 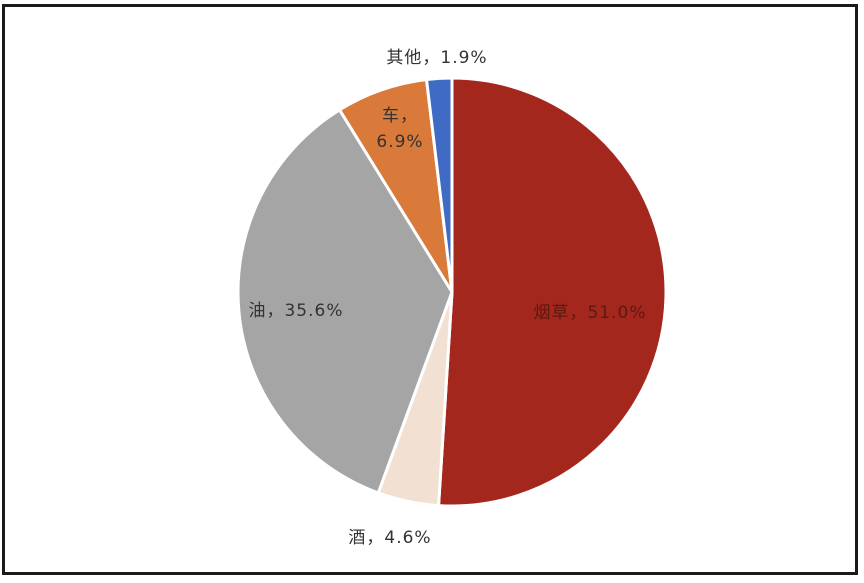 What do you see at coordinates (589, 313) in the screenshot?
I see `slice-label-0: 烟草，51.0%` at bounding box center [589, 313].